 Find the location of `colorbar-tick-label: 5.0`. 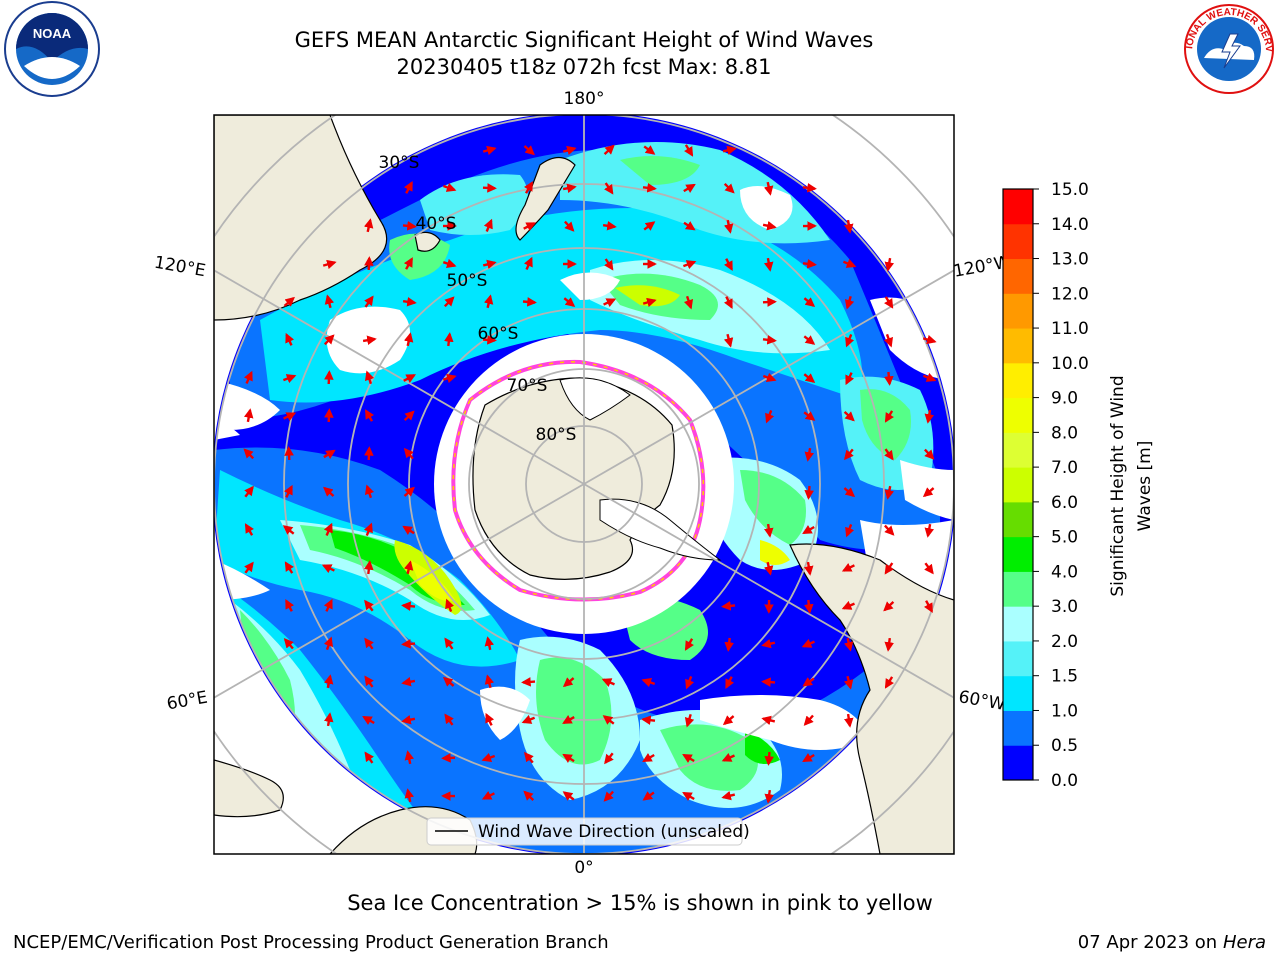

colorbar-tick-label: 5.0 is located at coordinates (1064, 538).